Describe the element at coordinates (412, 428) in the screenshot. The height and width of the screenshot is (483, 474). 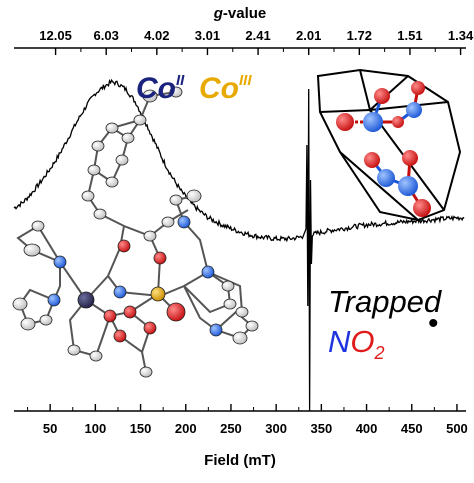
I see `x-tick-label: 450` at that location.